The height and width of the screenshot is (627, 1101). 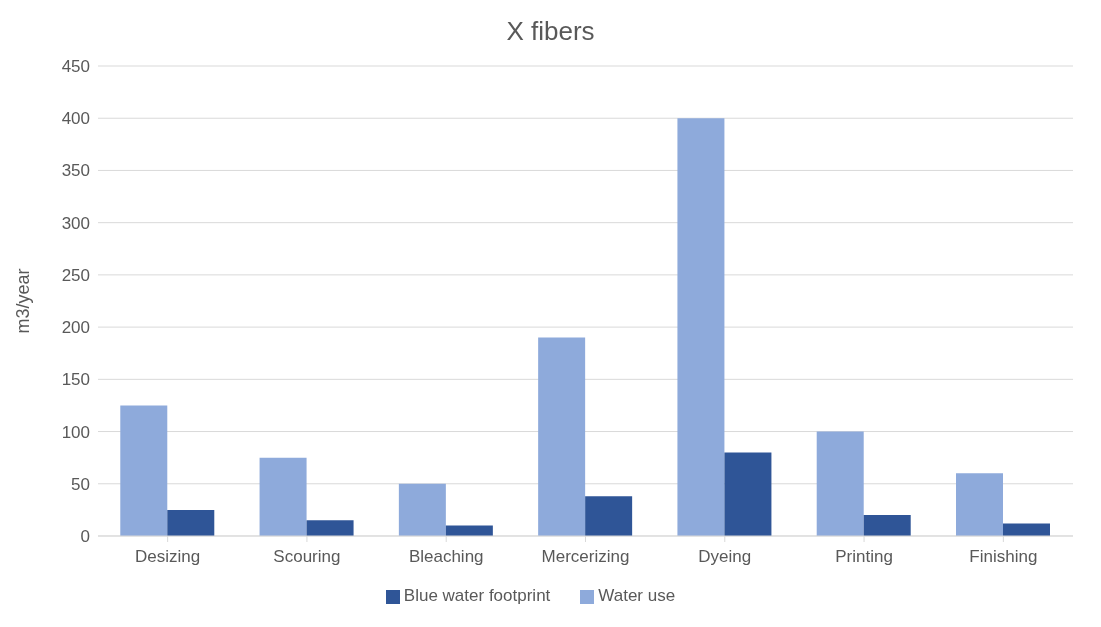 I want to click on x-tick-label: Mercerizing, so click(x=585, y=557).